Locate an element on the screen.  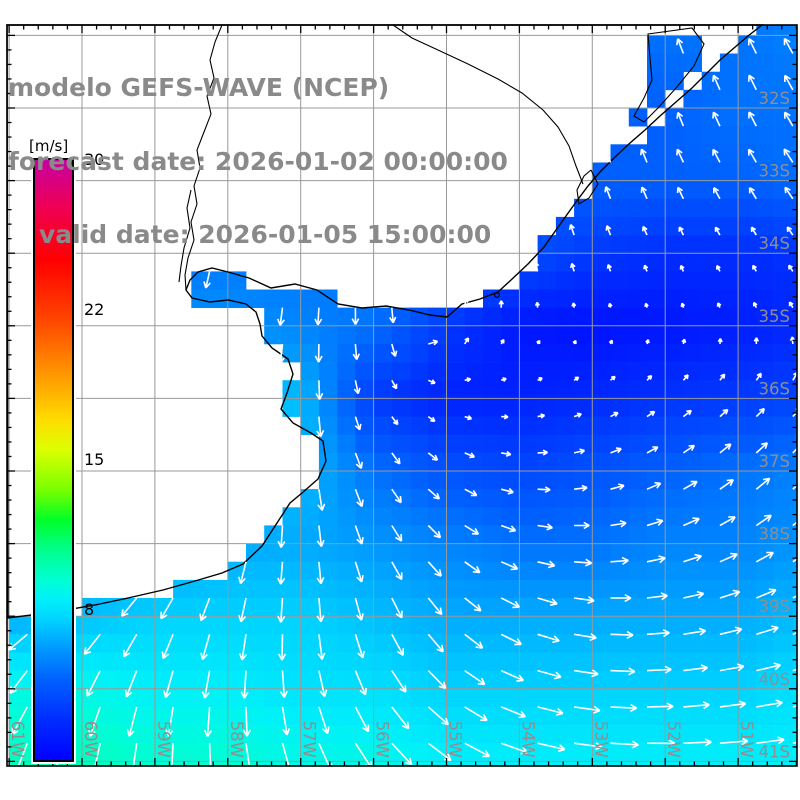
colorbar-unit-label: [m/s] is located at coordinates (49, 146).